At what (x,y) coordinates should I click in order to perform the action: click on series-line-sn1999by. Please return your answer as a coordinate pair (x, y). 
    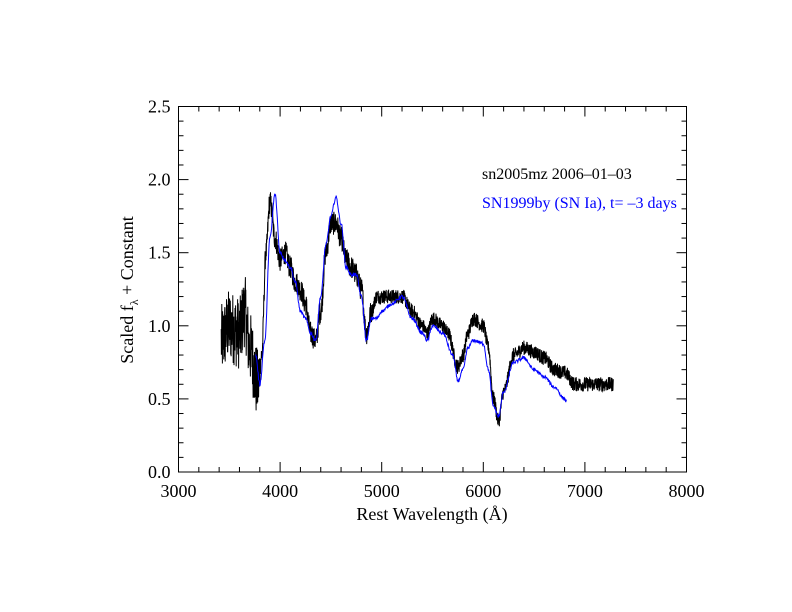
    Looking at the image, I should click on (411, 306).